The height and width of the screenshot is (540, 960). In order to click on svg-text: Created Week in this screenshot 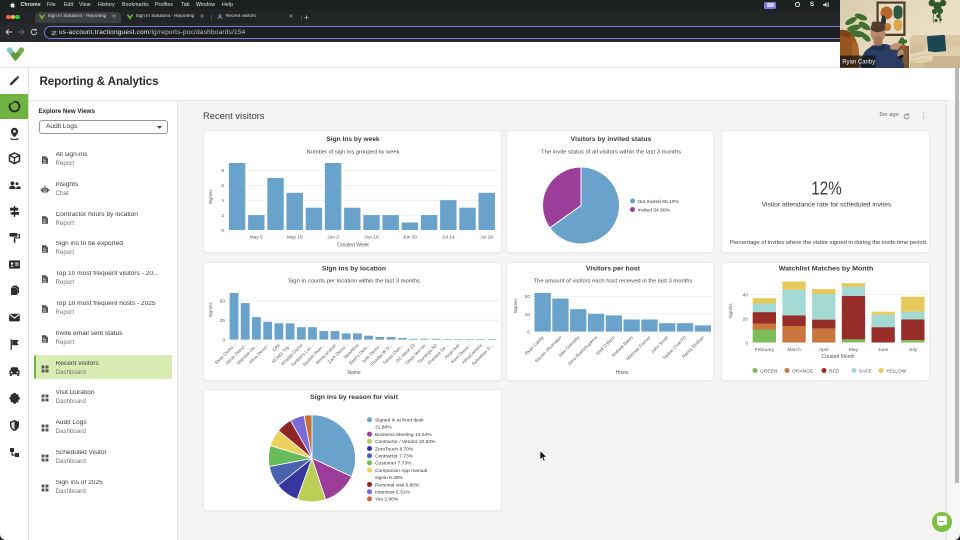, I will do `click(353, 245)`.